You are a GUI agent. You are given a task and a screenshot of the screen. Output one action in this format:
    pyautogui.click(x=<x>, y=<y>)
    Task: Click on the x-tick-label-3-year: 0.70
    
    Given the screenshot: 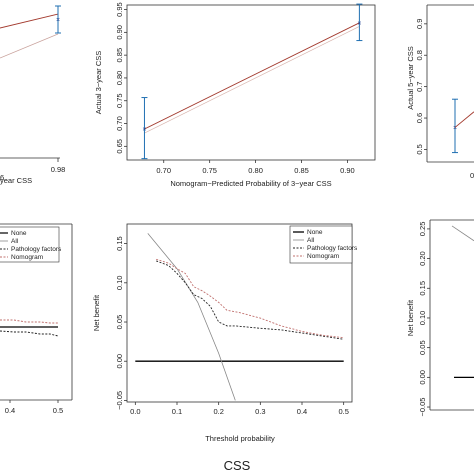 What is the action you would take?
    pyautogui.click(x=163, y=170)
    